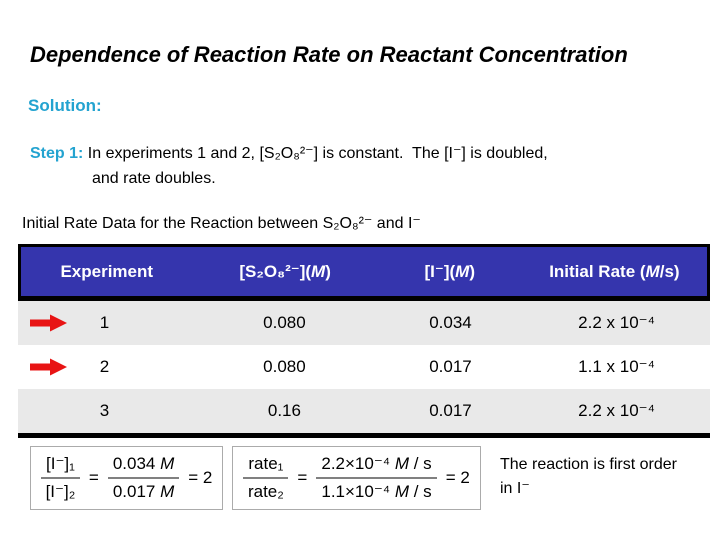  What do you see at coordinates (285, 271) in the screenshot?
I see `header-cell-s2o8: [S₂O₈²⁻](M)` at bounding box center [285, 271].